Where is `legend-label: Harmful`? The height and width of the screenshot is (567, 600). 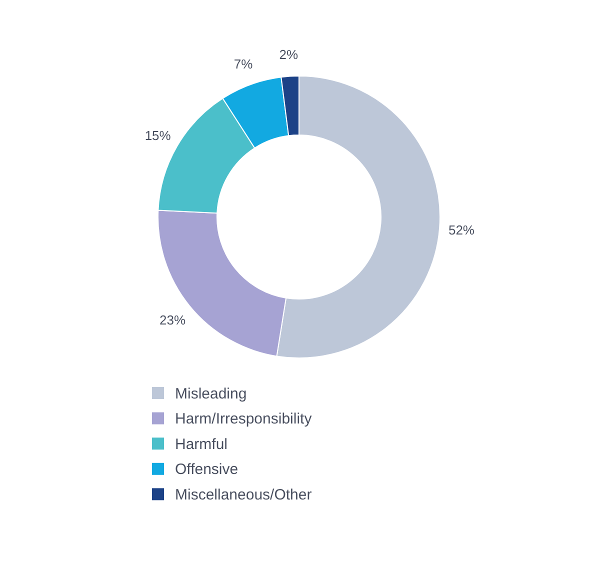 legend-label: Harmful is located at coordinates (201, 444).